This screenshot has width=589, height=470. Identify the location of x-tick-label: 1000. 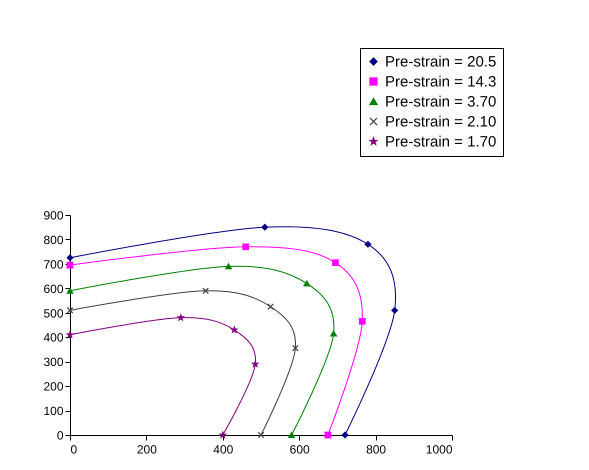
(439, 449).